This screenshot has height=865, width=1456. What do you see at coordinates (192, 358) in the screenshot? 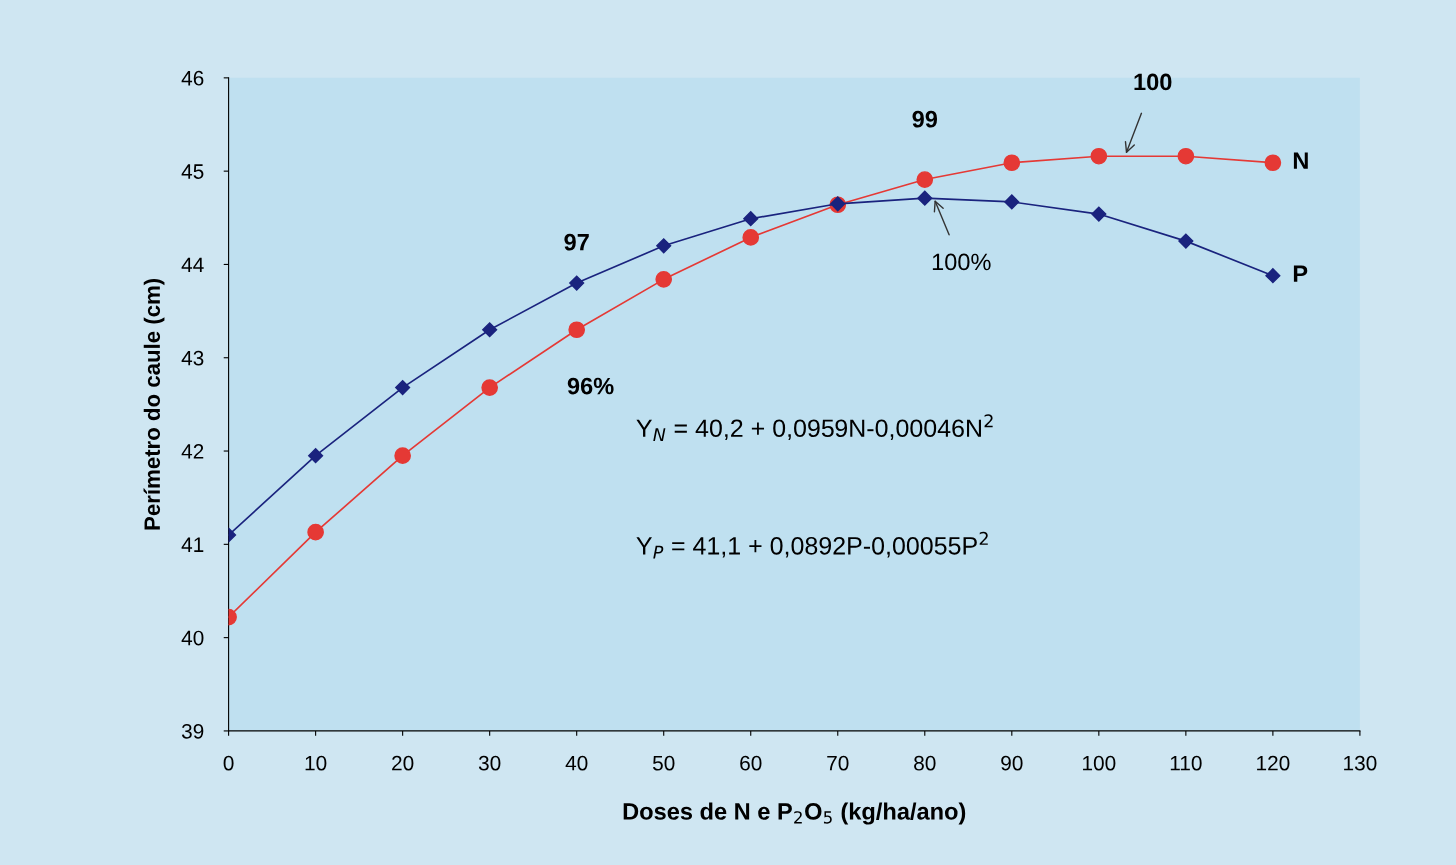
I see `y-tick-label: 43` at bounding box center [192, 358].